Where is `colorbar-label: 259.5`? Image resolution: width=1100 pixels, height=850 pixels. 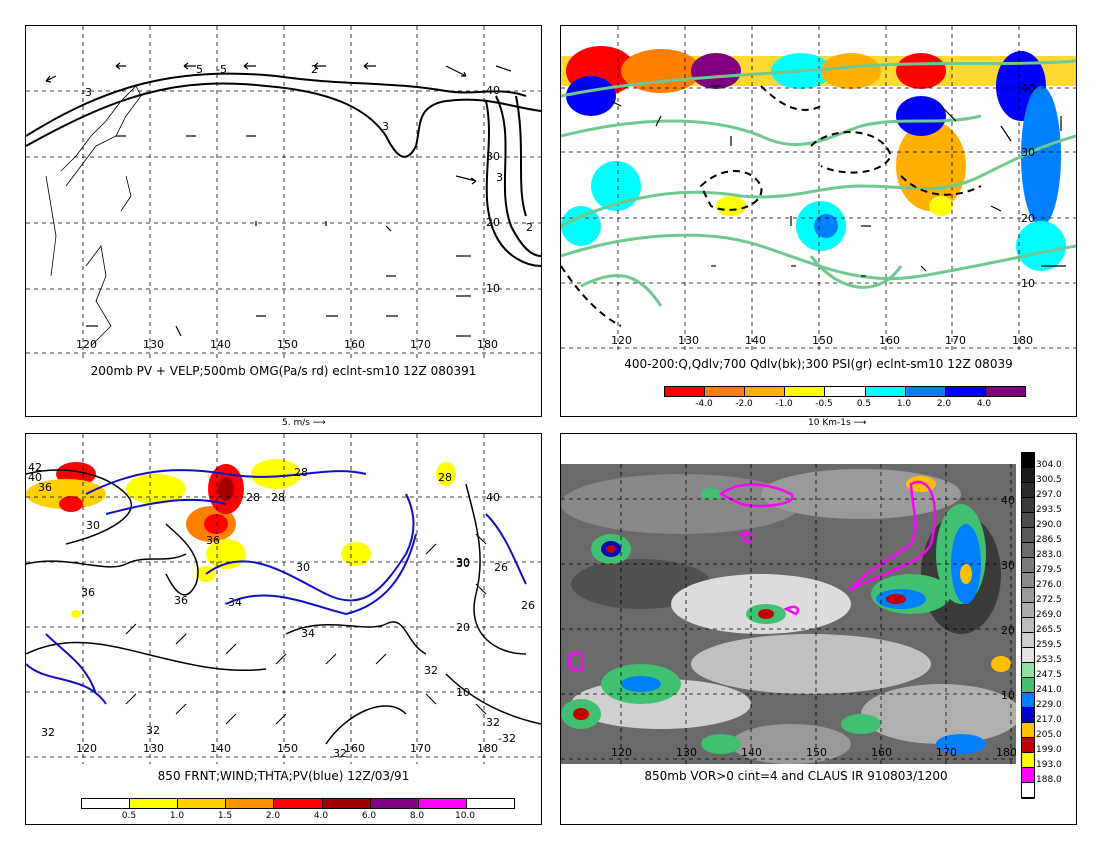 colorbar-label: 259.5 is located at coordinates (1049, 644).